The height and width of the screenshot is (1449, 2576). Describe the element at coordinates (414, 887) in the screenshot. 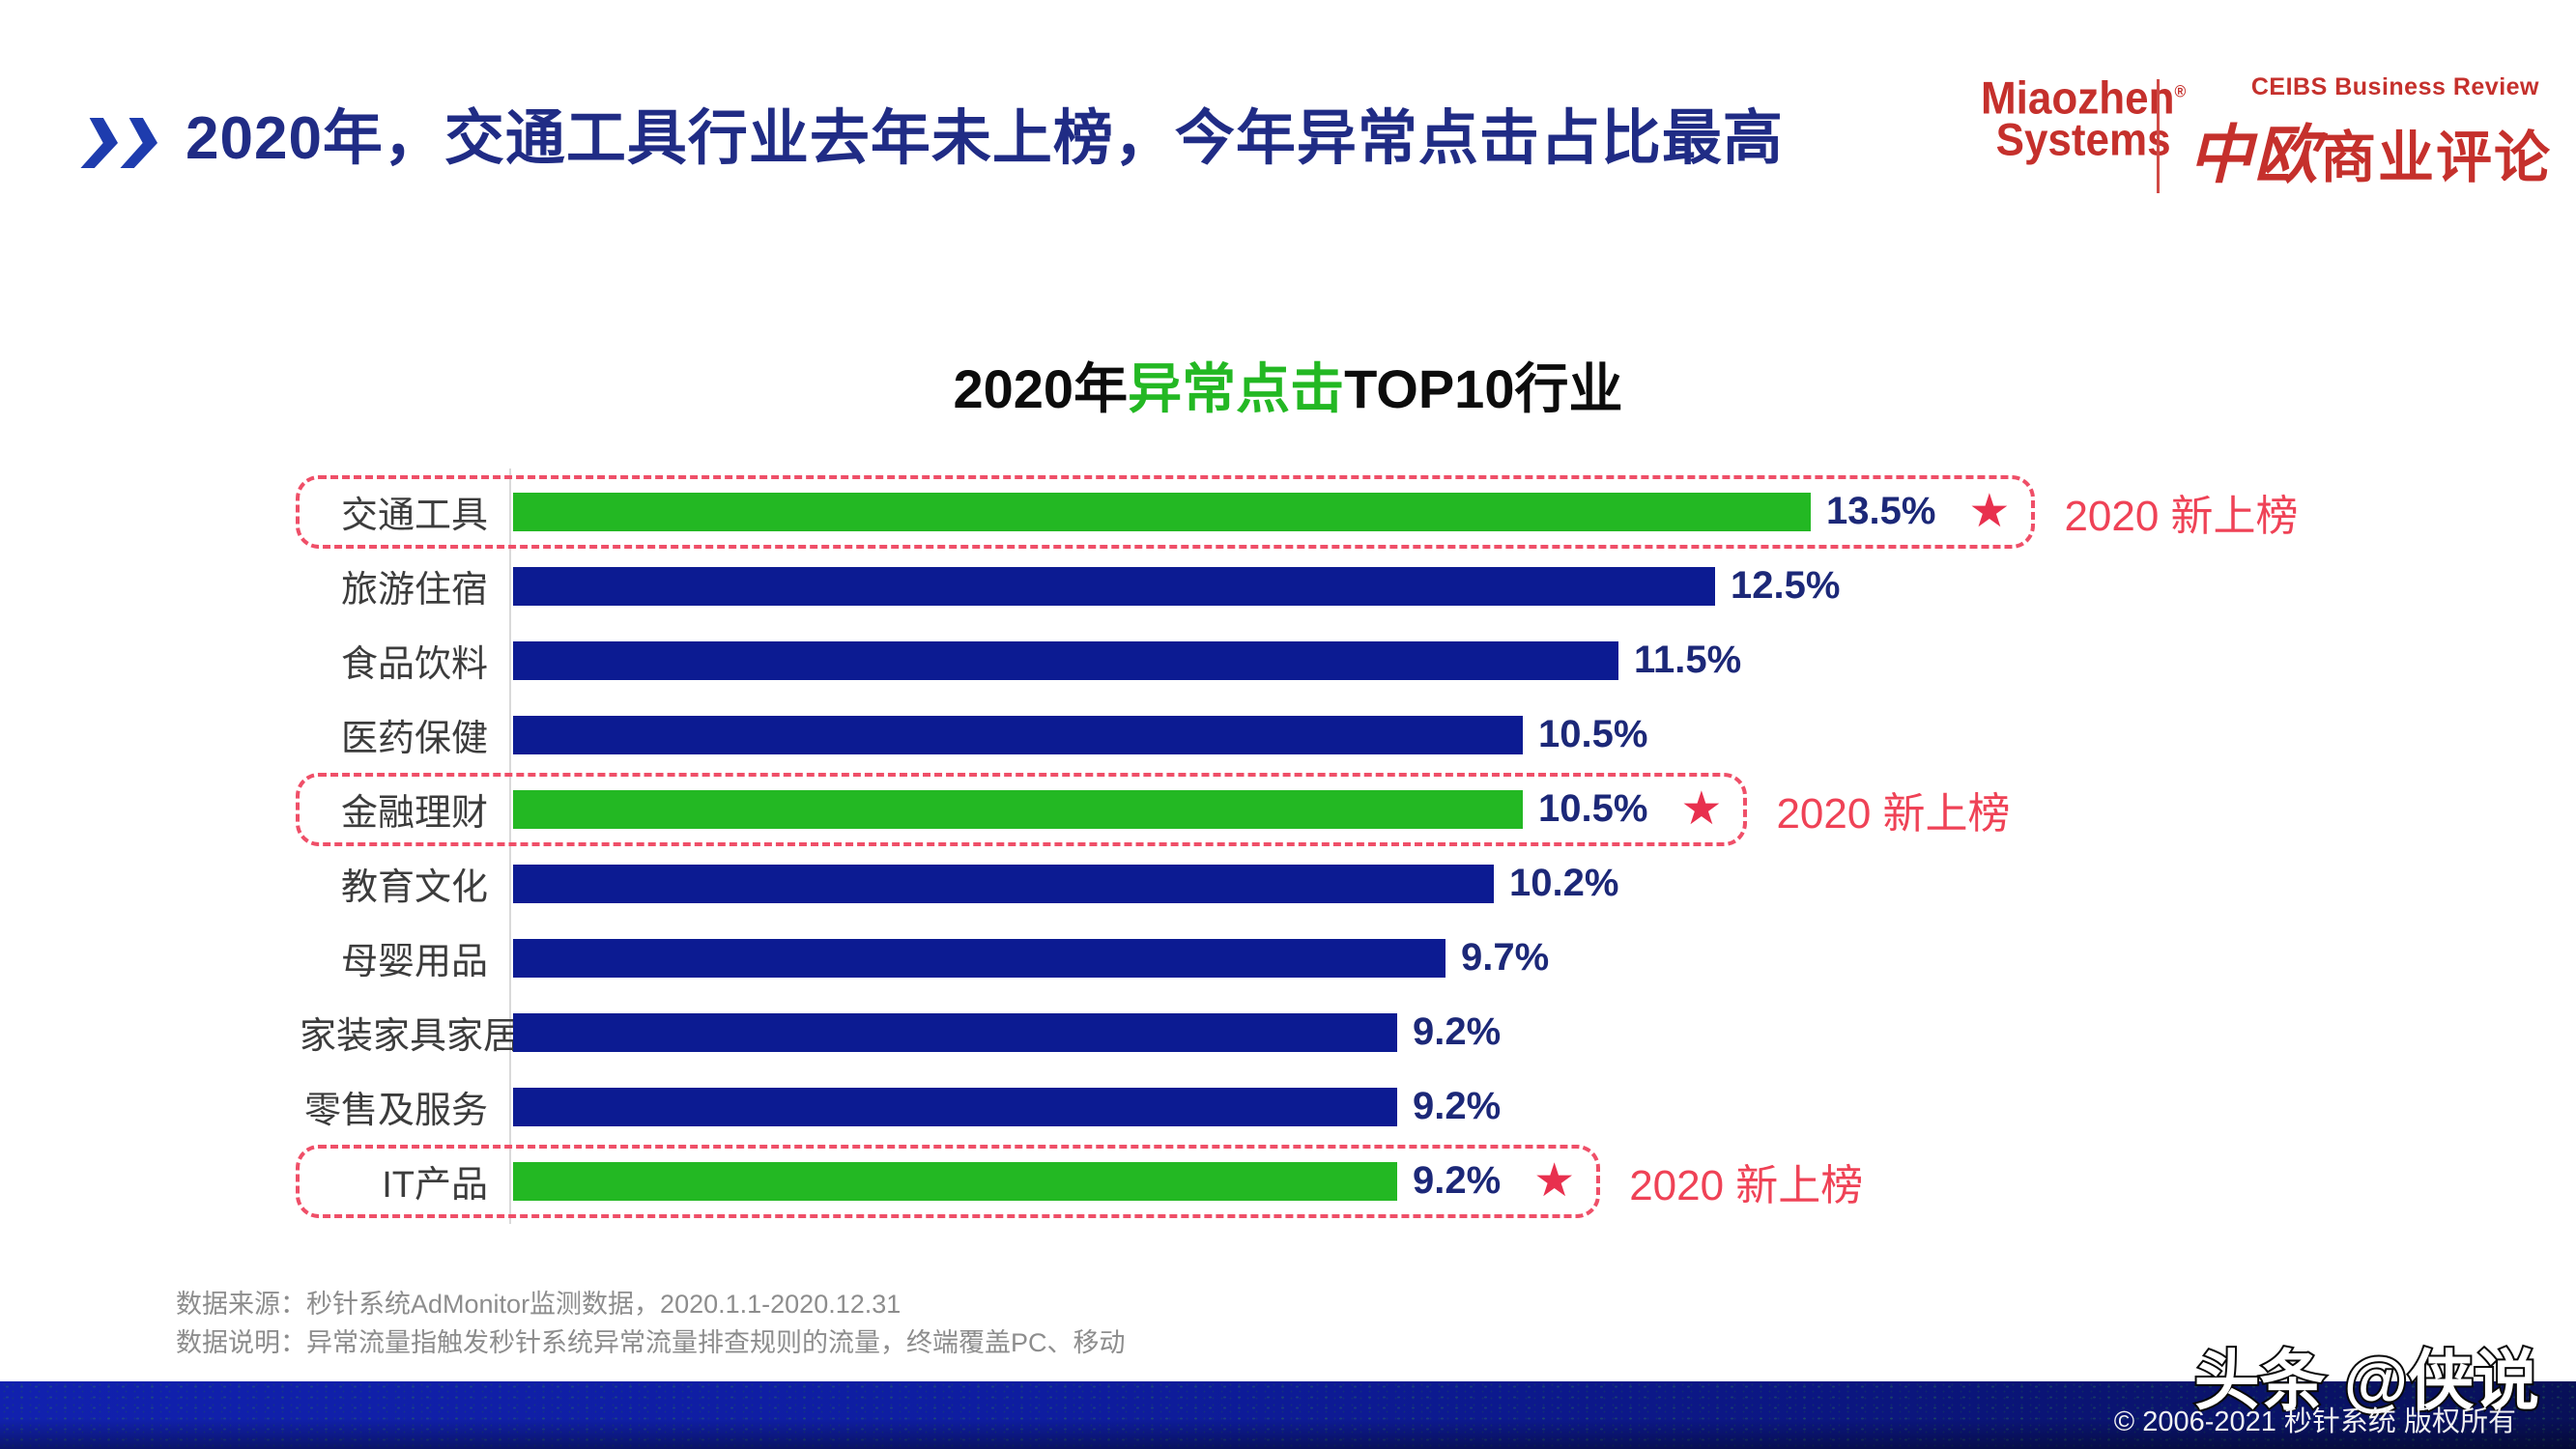

I see `bar-row-label: 教育文化` at that location.